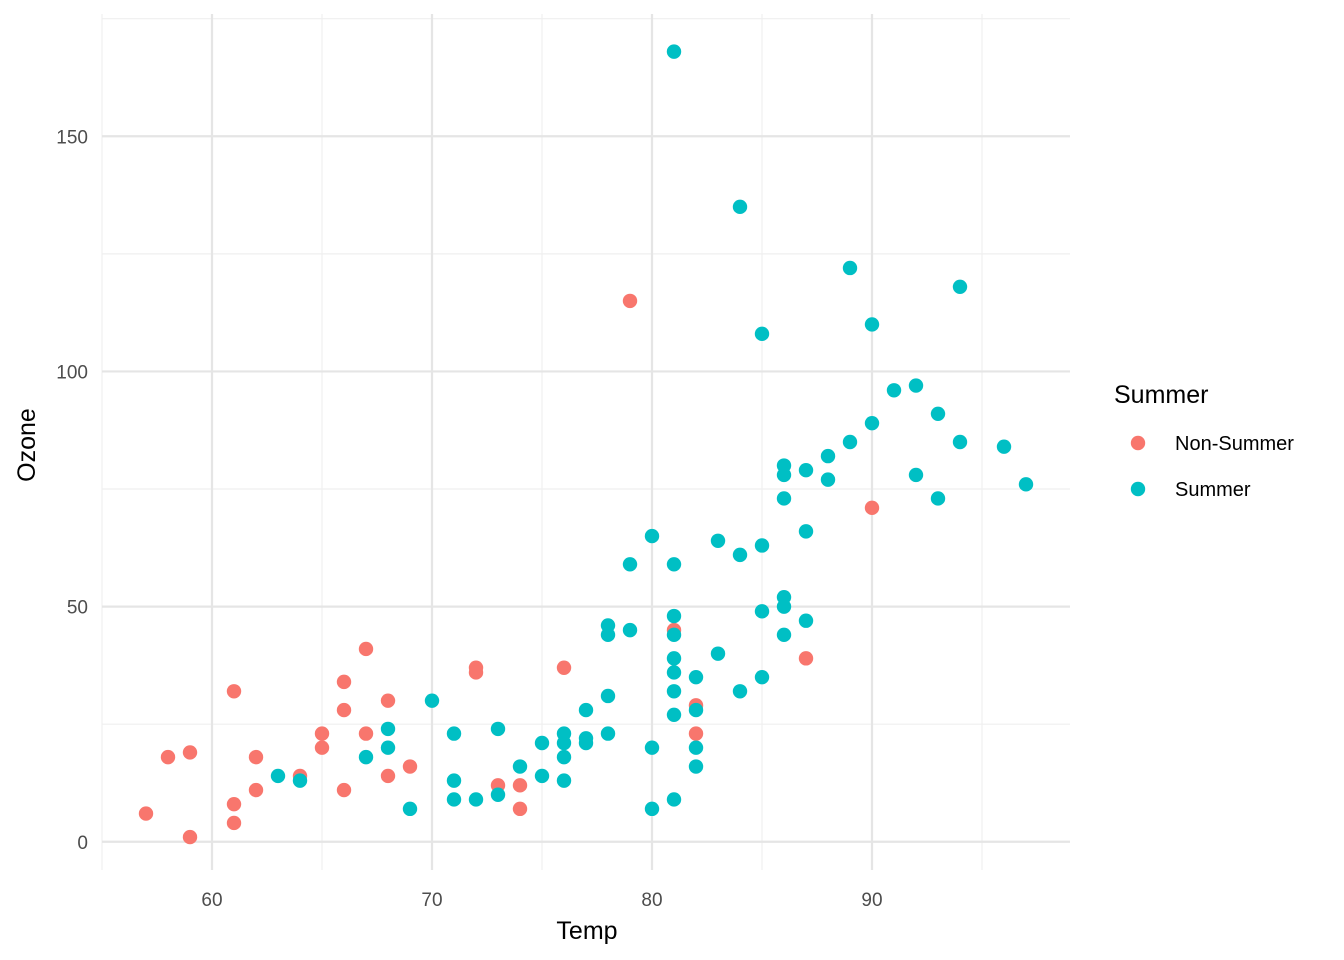 This screenshot has height=960, width=1344. I want to click on x-axis-title: Temp, so click(586, 931).